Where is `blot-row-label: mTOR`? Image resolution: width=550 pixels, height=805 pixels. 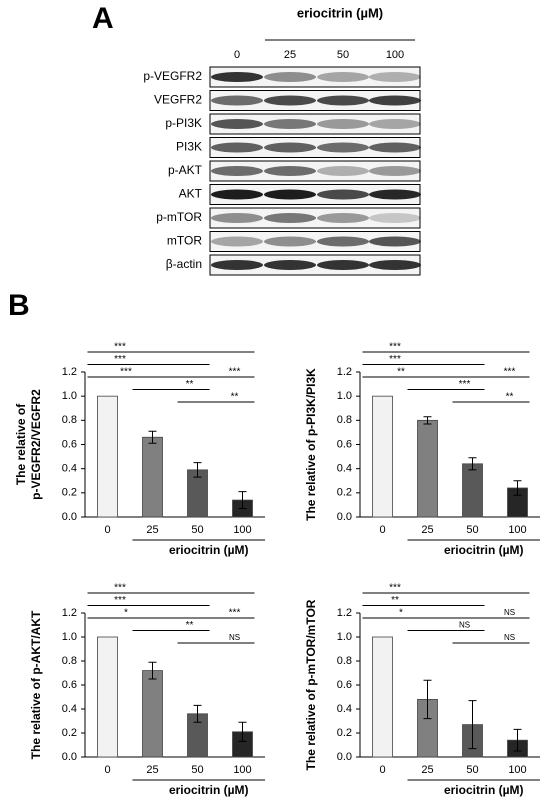 blot-row-label: mTOR is located at coordinates (184, 241).